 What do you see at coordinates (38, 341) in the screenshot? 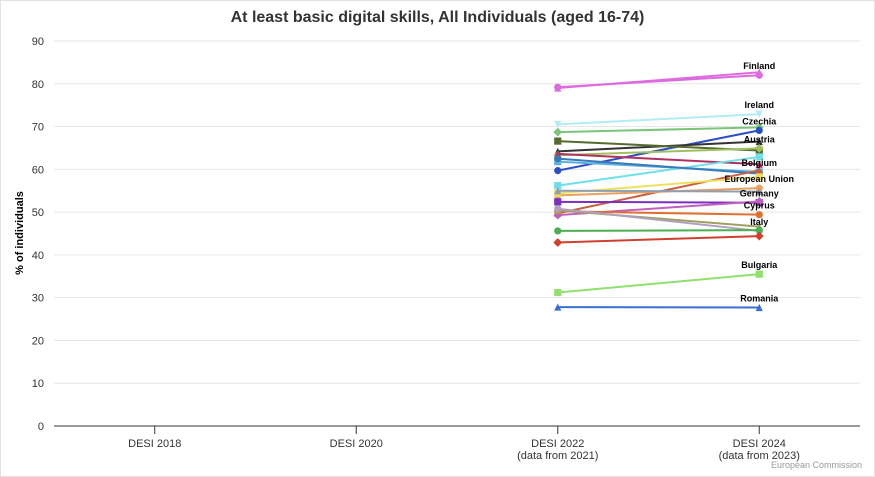
I see `y-tick-label-20: 20` at bounding box center [38, 341].